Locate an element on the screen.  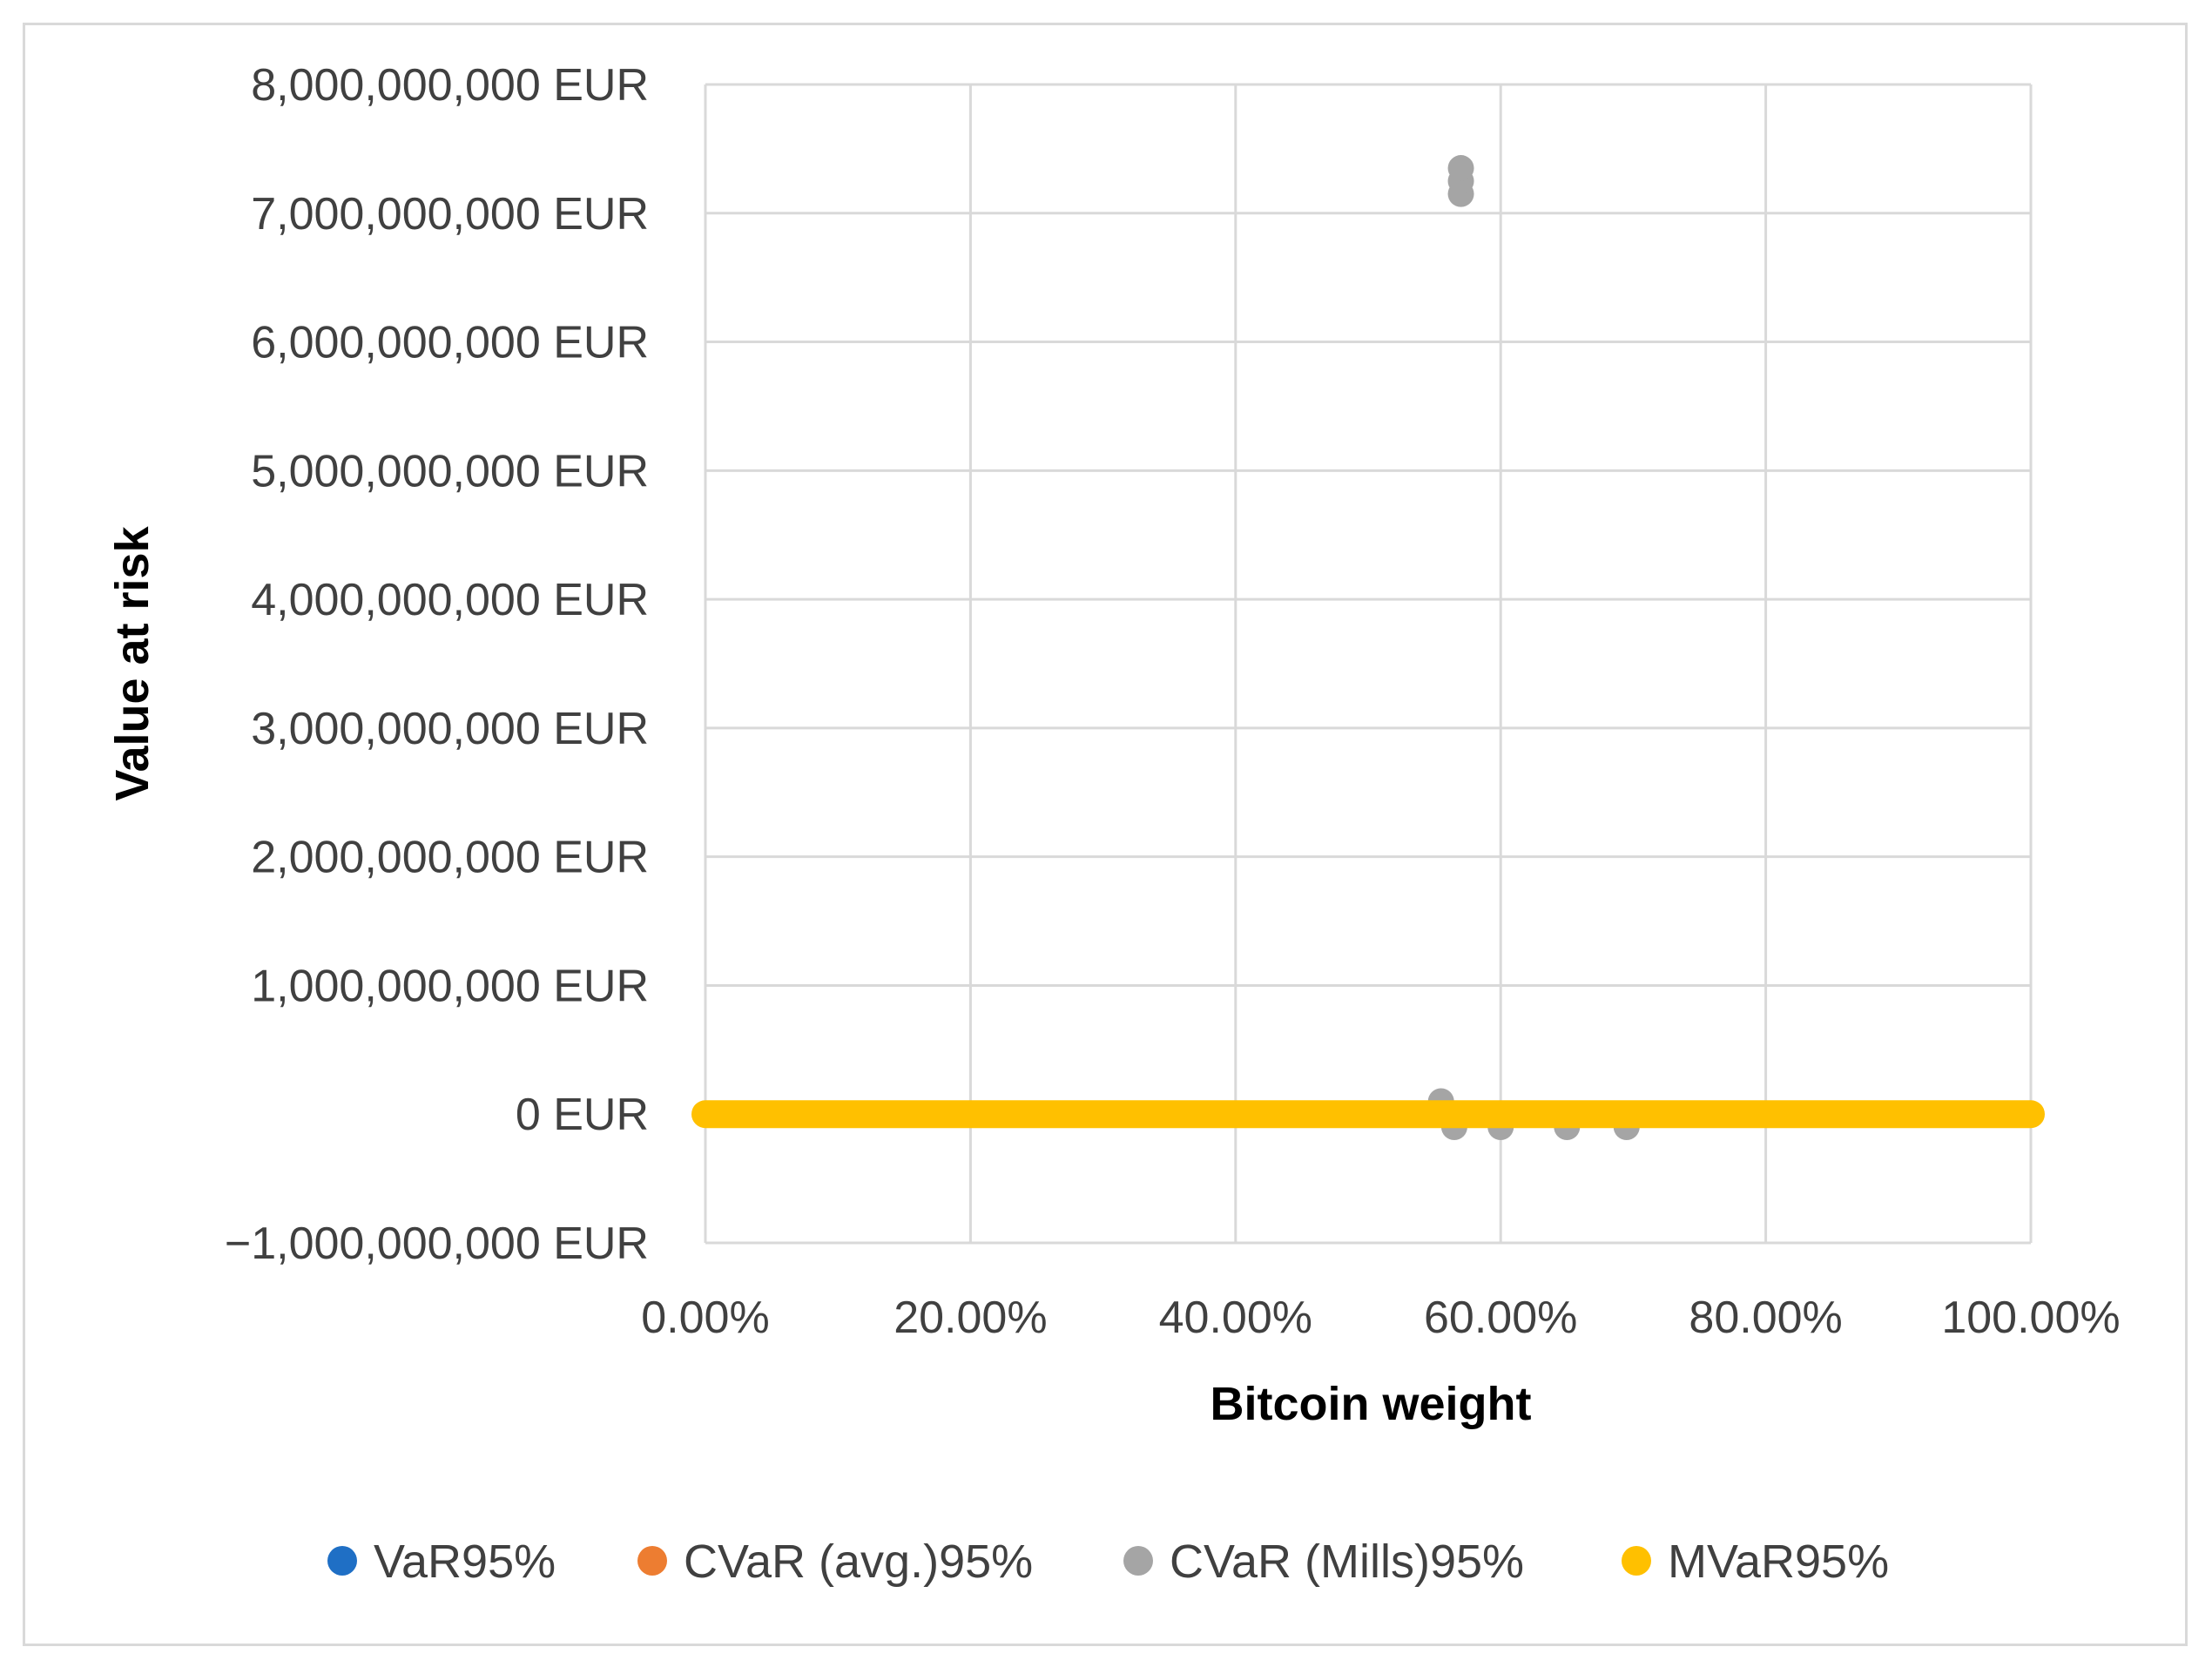
y-tick-label: −1,000,000,000 EUR is located at coordinates (437, 1243).